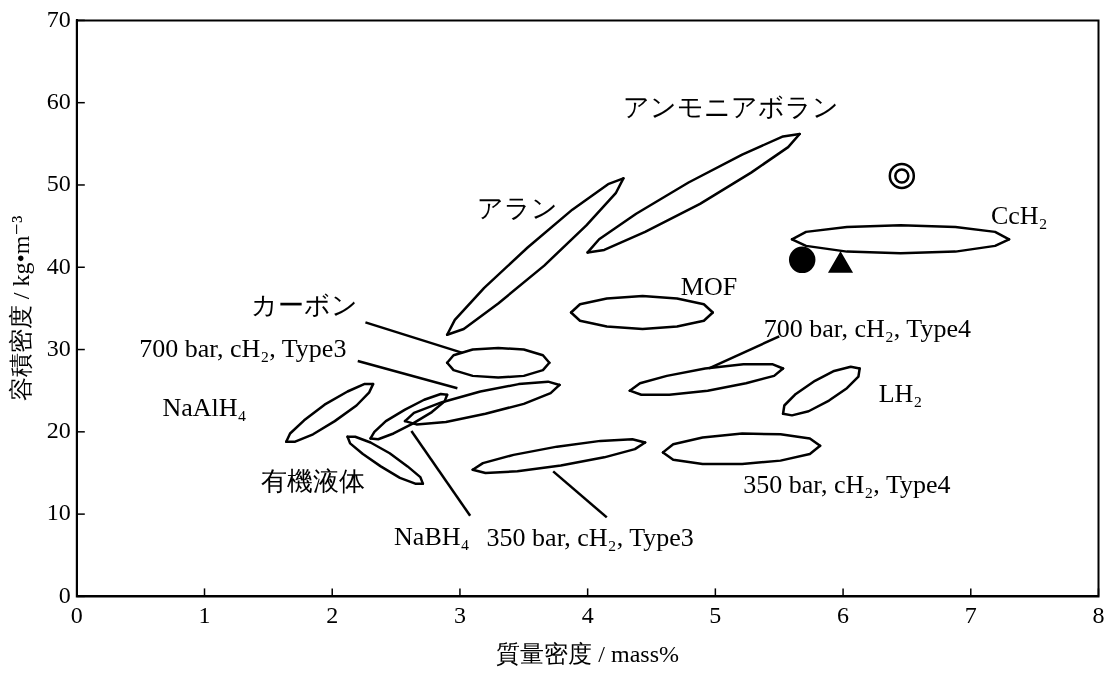  Describe the element at coordinates (709, 287) in the screenshot. I see `series-label: MOF` at that location.